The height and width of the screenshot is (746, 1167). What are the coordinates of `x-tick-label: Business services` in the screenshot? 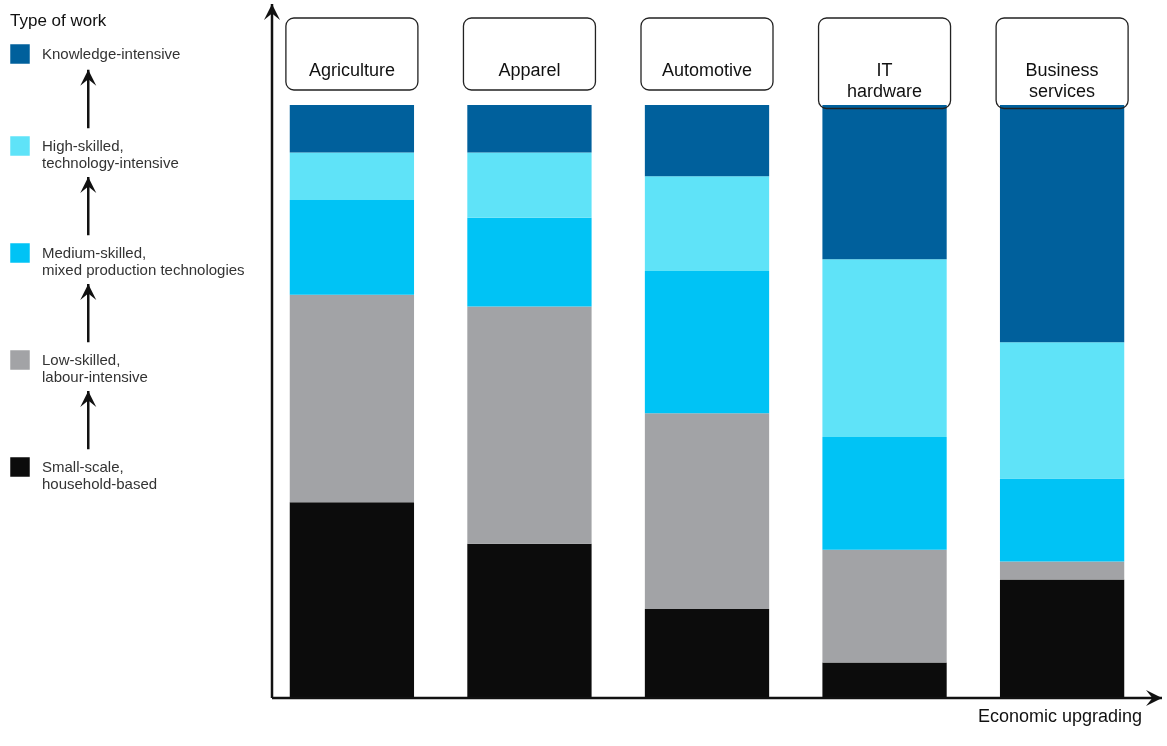 It's located at (1062, 80).